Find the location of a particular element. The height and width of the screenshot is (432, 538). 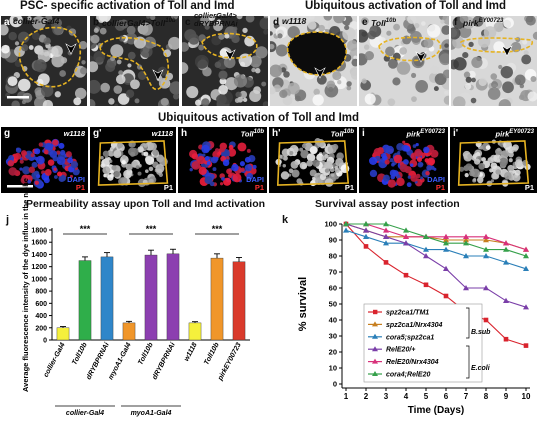

micrograph-panel-i: i pirkEY00723 DAPI P1 is located at coordinates (403, 160).